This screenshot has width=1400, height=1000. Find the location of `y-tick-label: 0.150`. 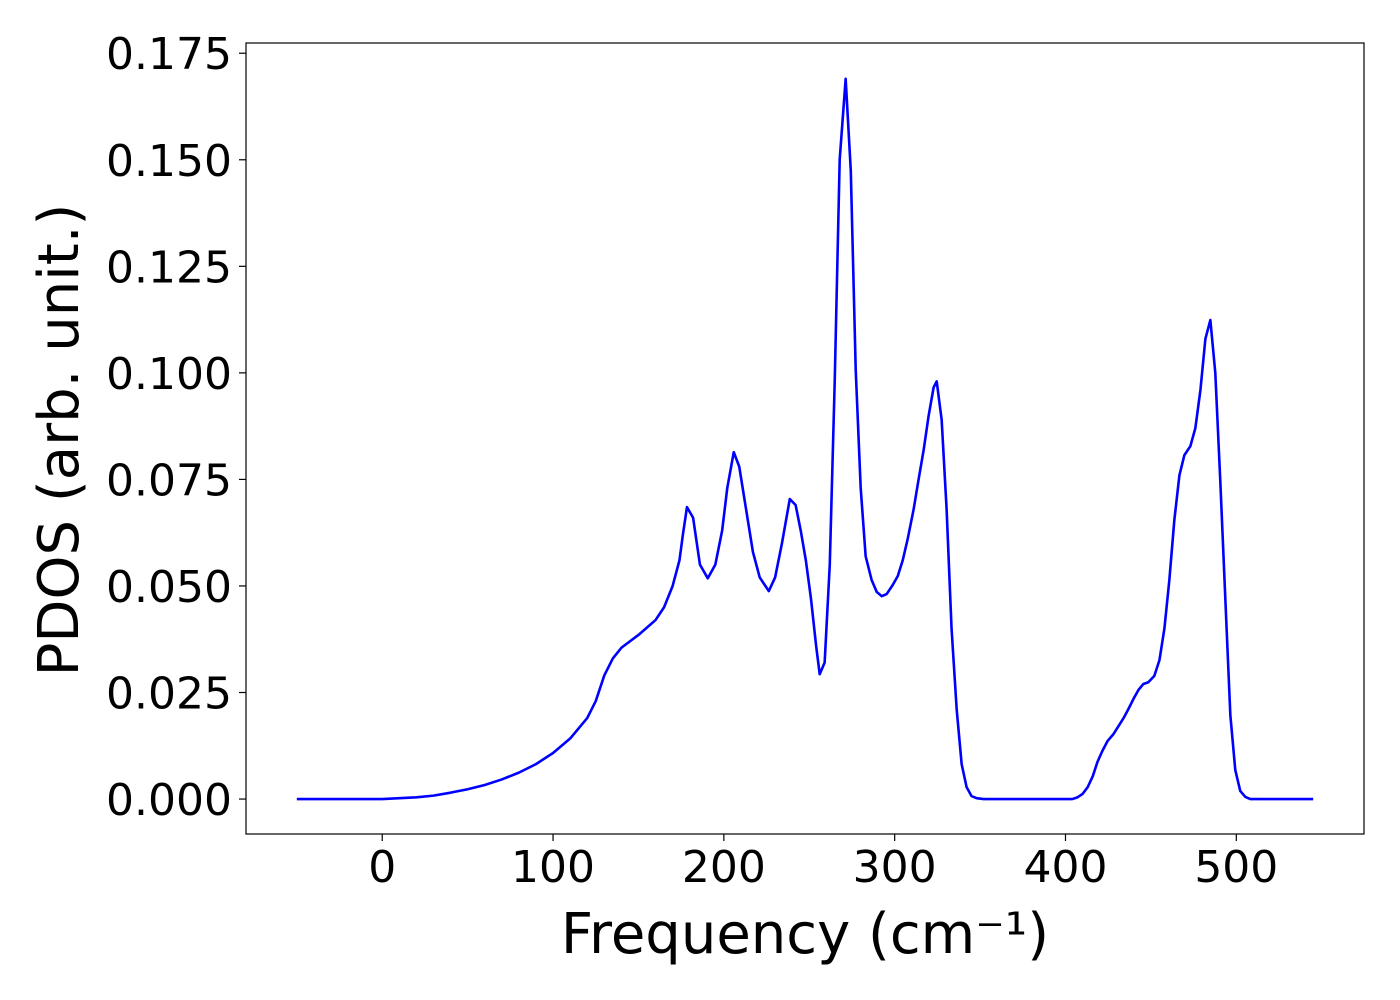

y-tick-label: 0.150 is located at coordinates (169, 161).